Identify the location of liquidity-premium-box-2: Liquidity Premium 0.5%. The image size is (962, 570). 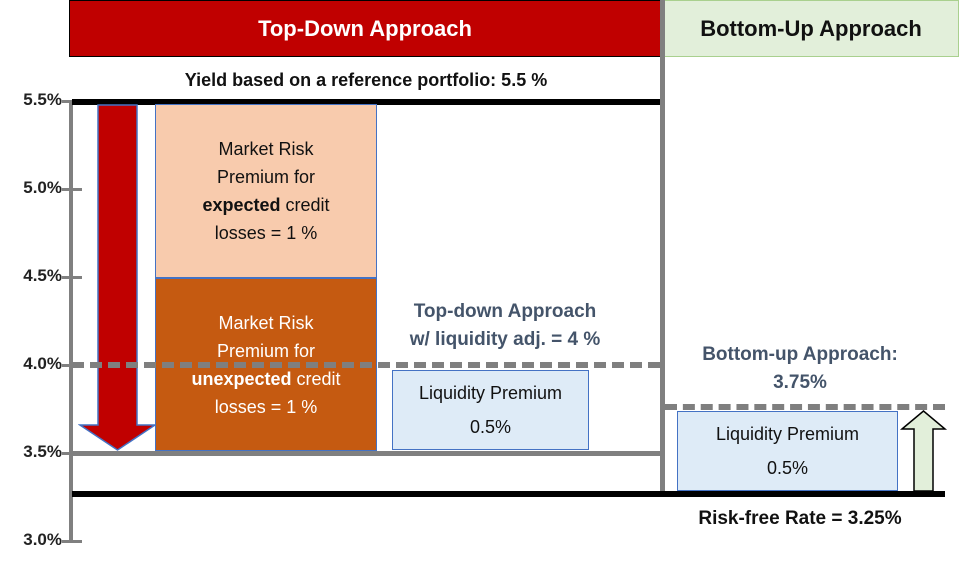
(787, 451).